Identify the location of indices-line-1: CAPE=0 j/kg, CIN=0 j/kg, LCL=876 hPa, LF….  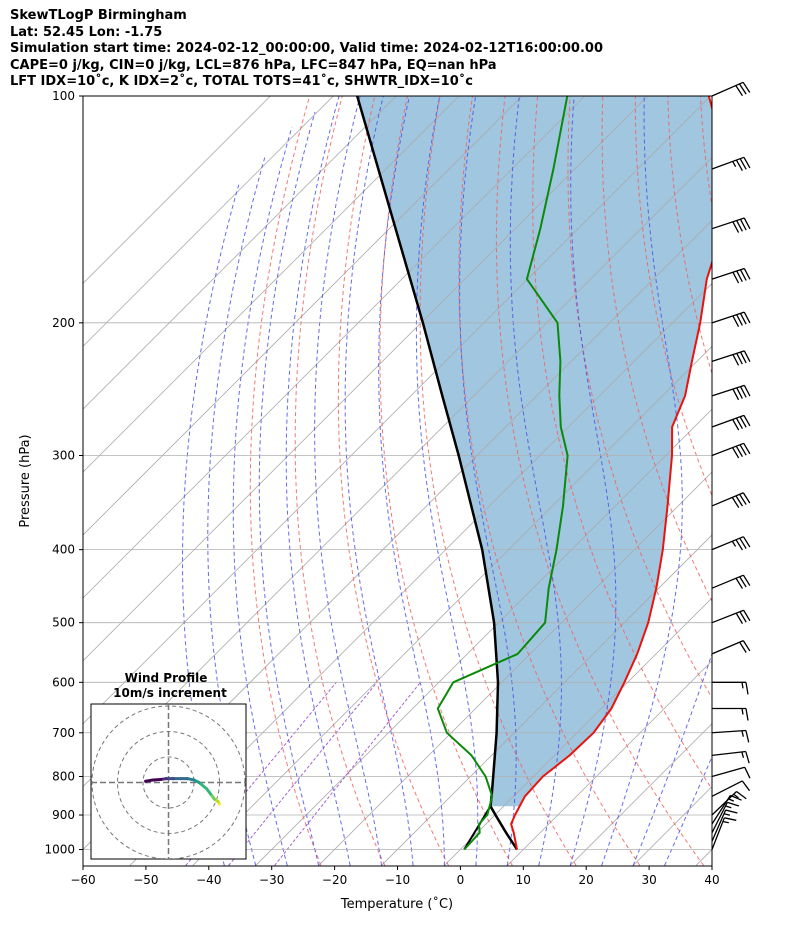
(253, 65).